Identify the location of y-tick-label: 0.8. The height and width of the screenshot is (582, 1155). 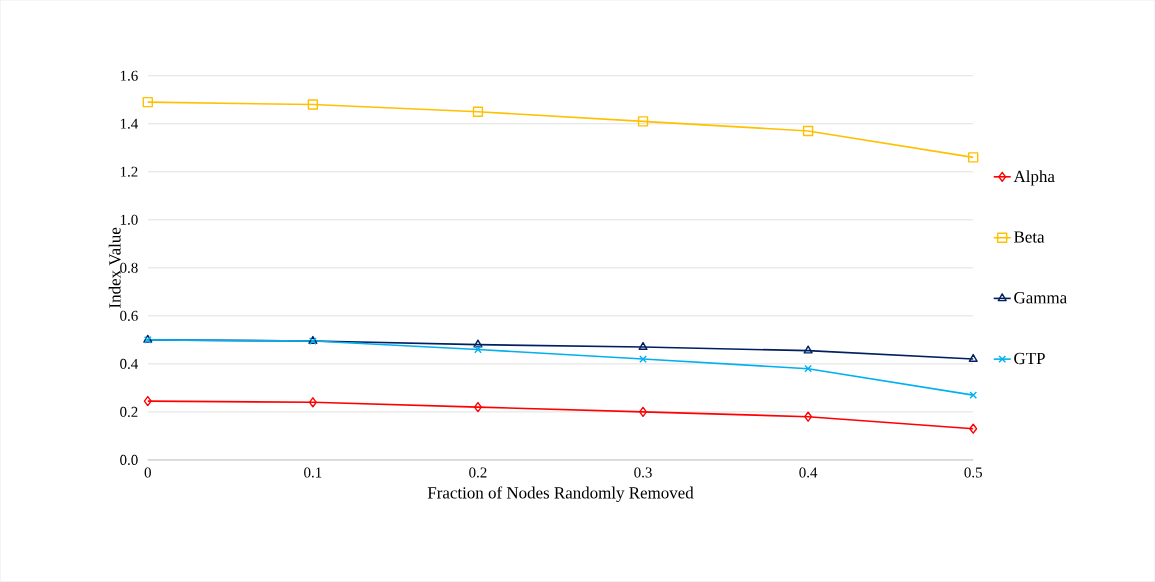
(129, 268).